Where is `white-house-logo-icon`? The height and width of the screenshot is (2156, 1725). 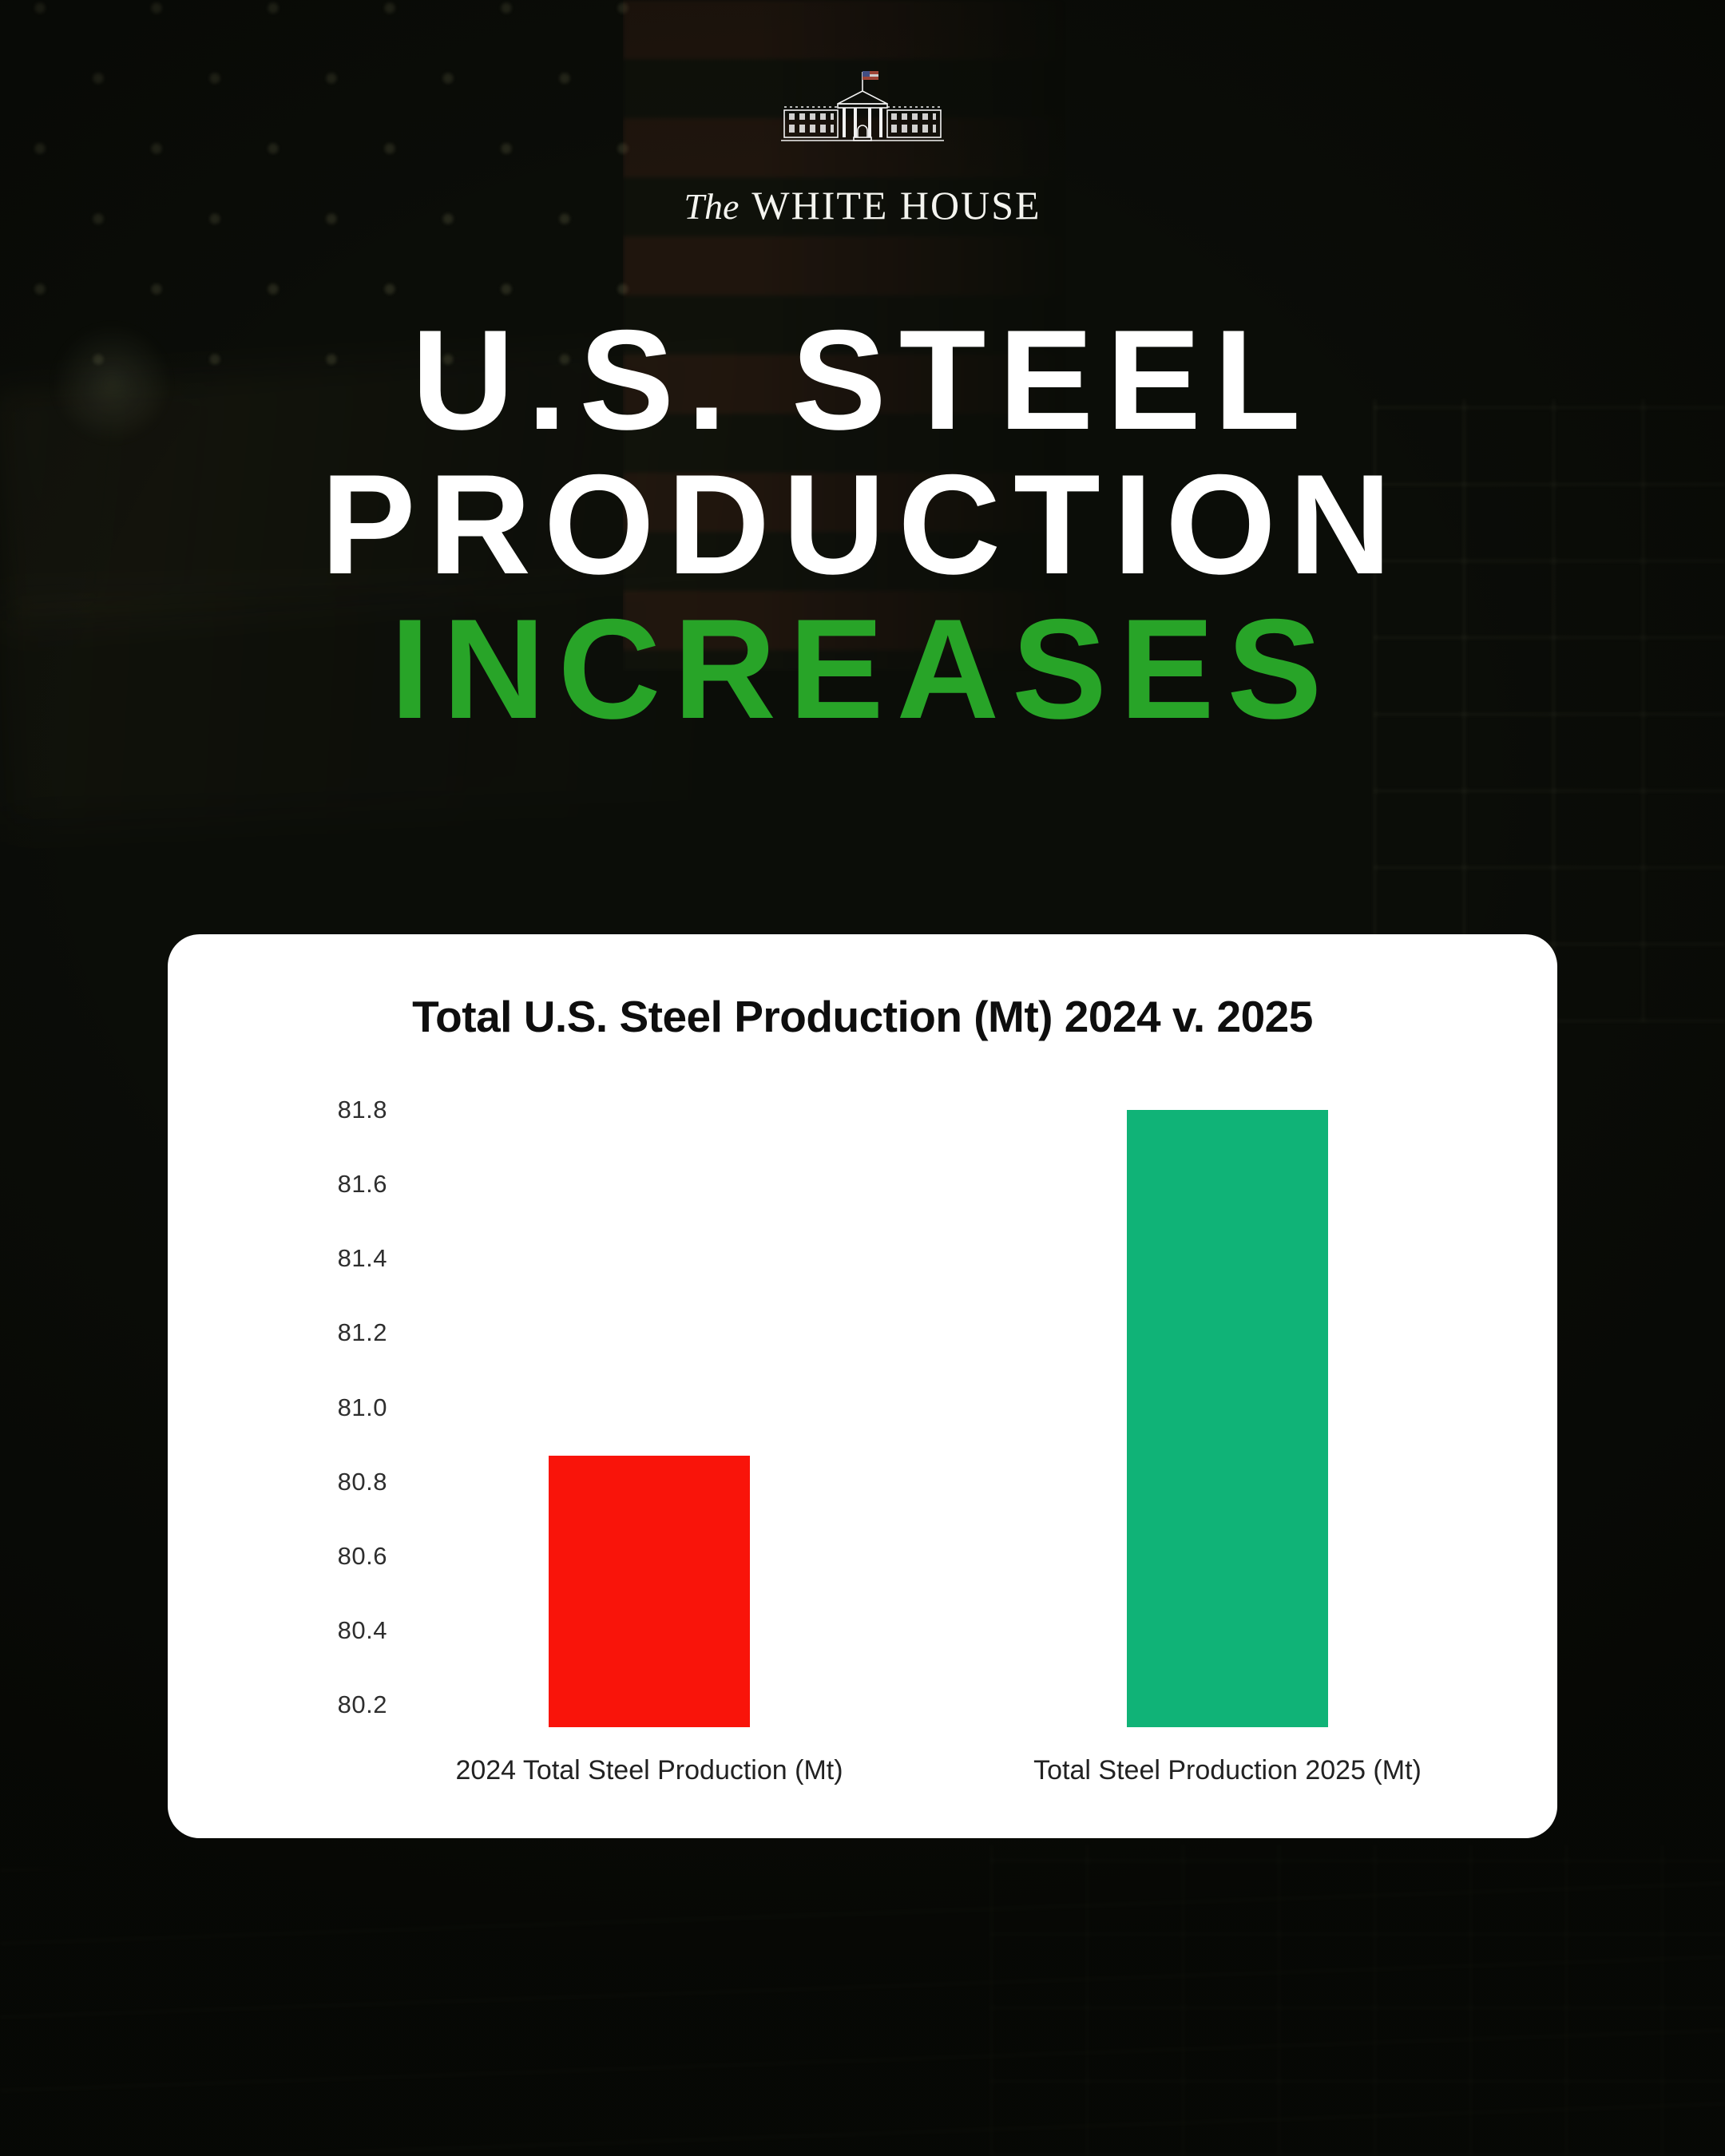 white-house-logo-icon is located at coordinates (862, 106).